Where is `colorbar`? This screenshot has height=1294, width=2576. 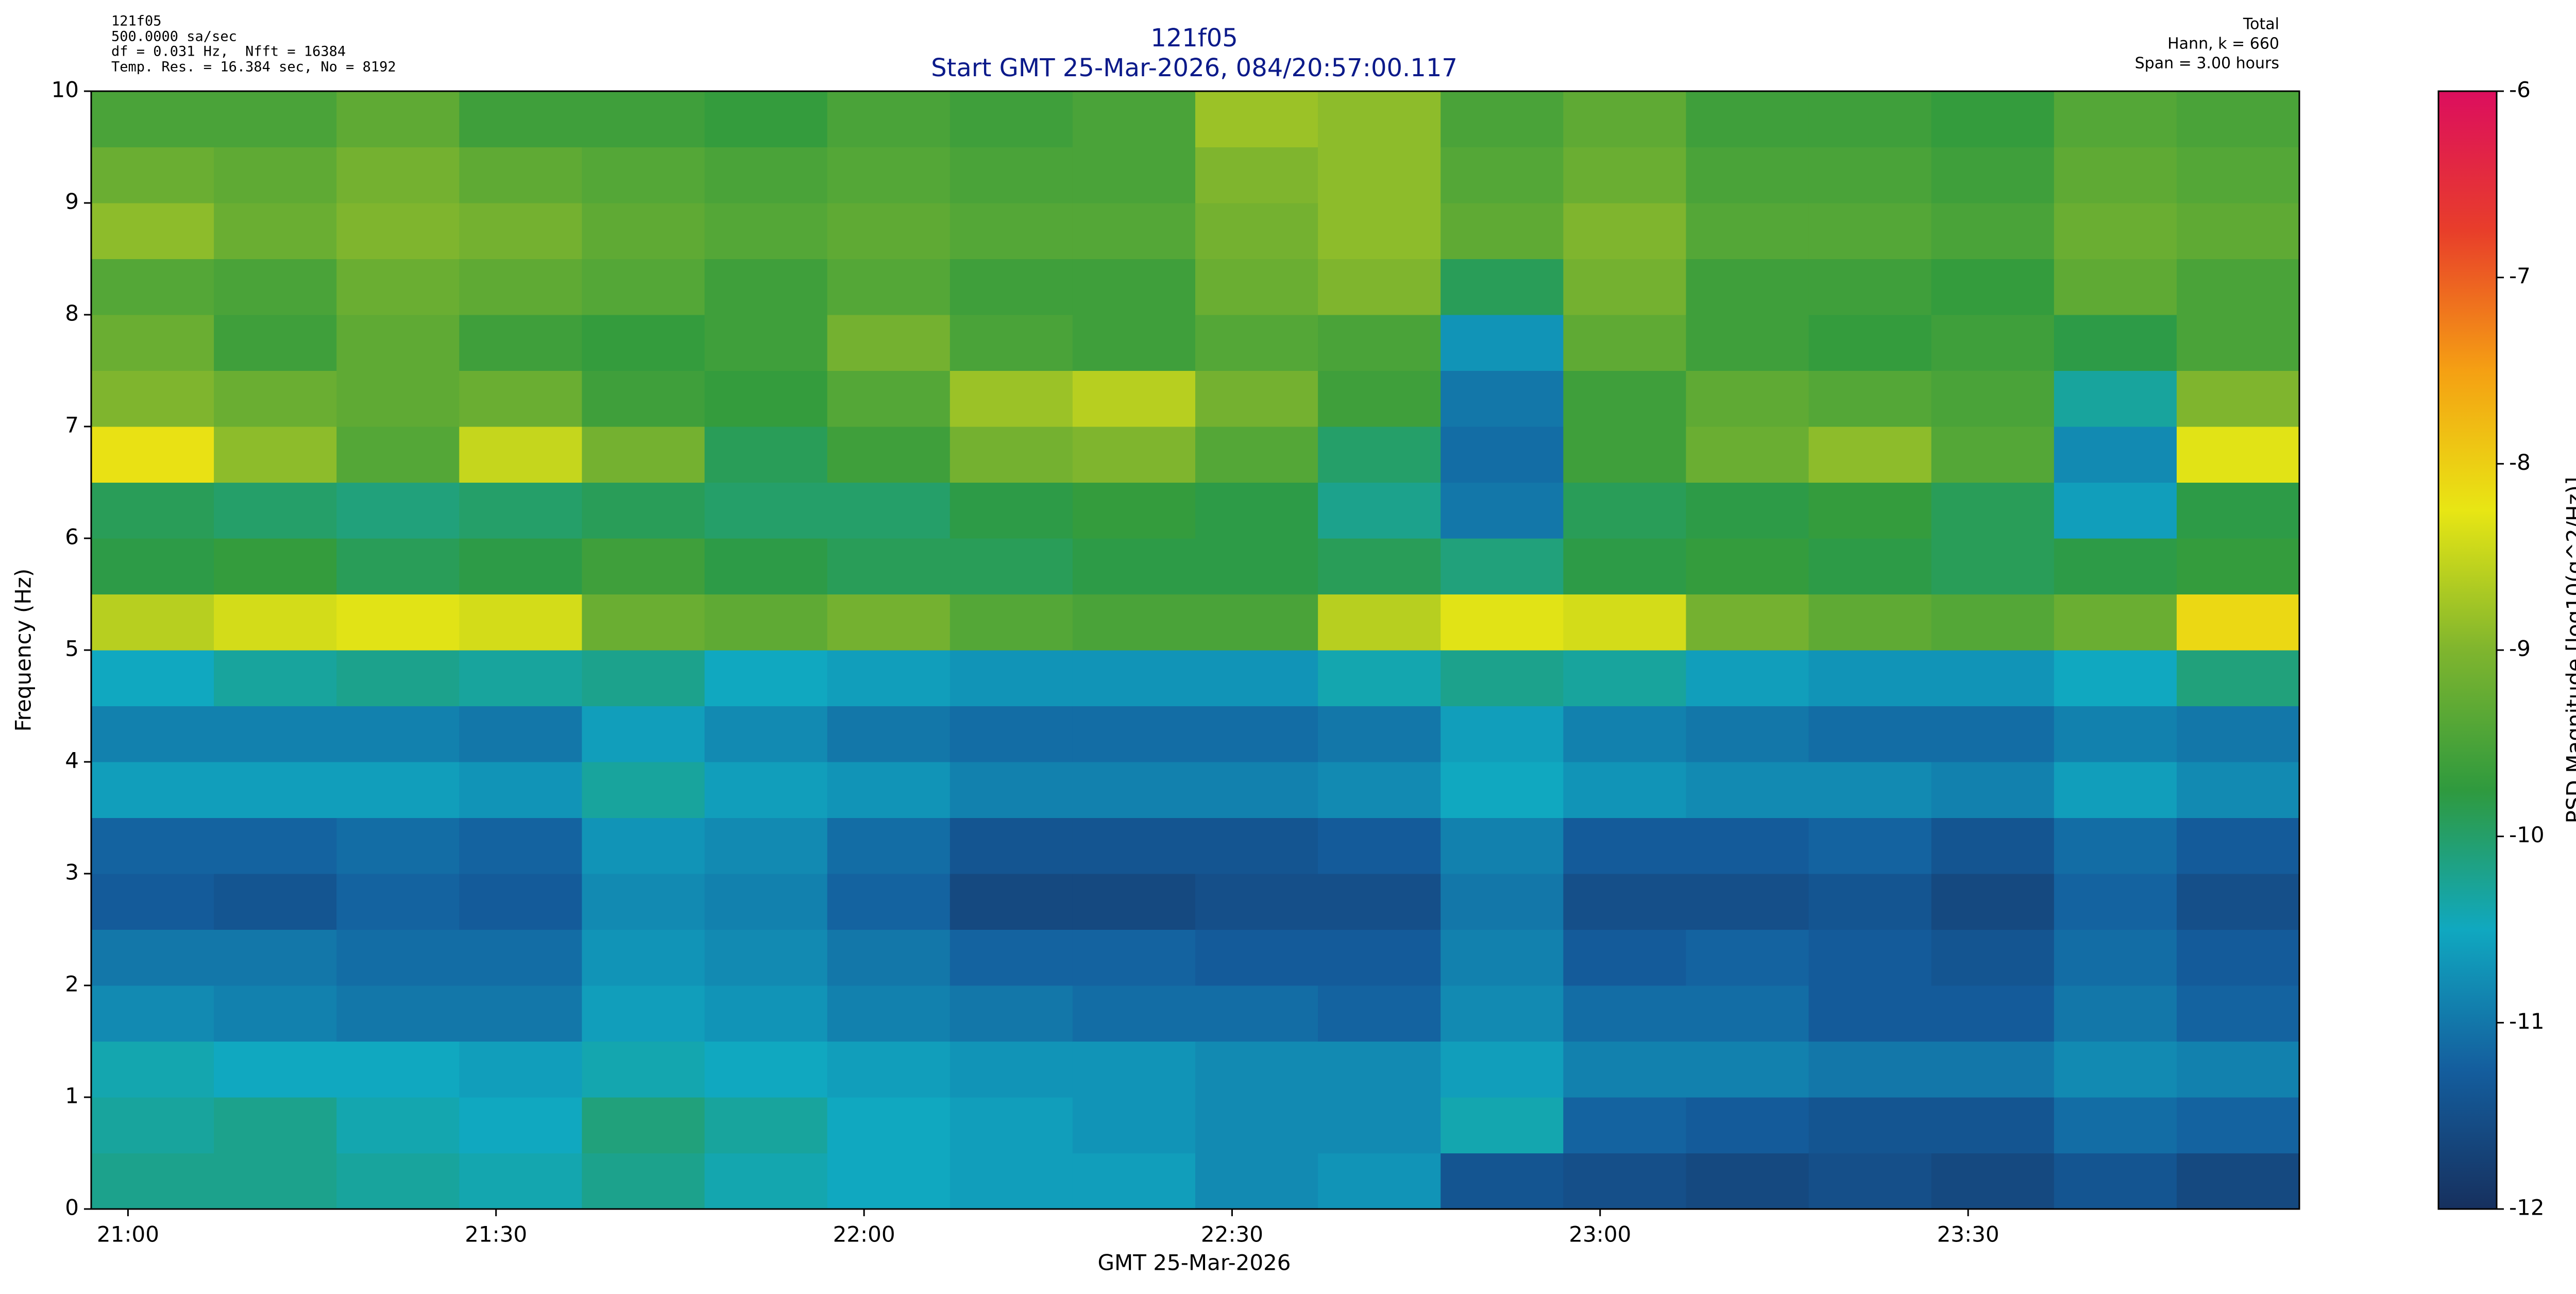 colorbar is located at coordinates (2467, 650).